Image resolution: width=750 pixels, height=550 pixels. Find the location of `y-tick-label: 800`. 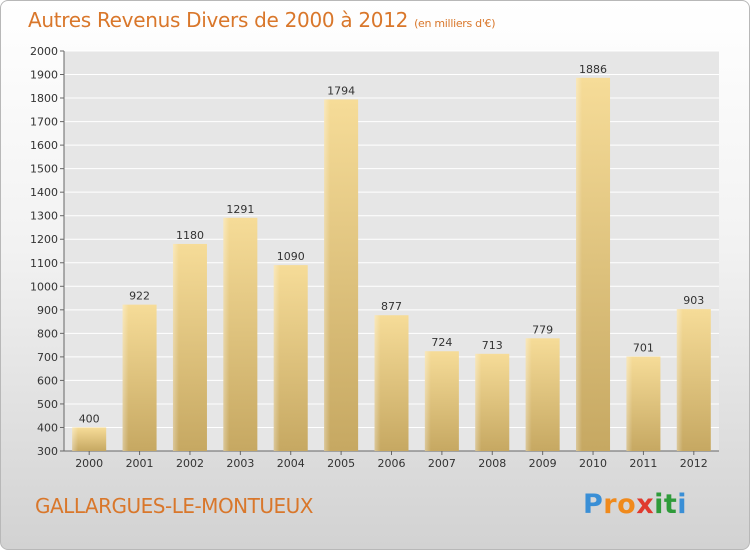

y-tick-label: 800 is located at coordinates (47, 333).